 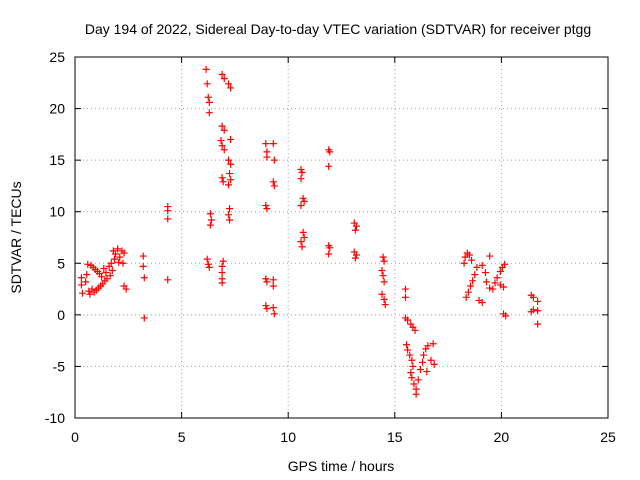 What do you see at coordinates (59, 366) in the screenshot?
I see `y-tick-label: -5` at bounding box center [59, 366].